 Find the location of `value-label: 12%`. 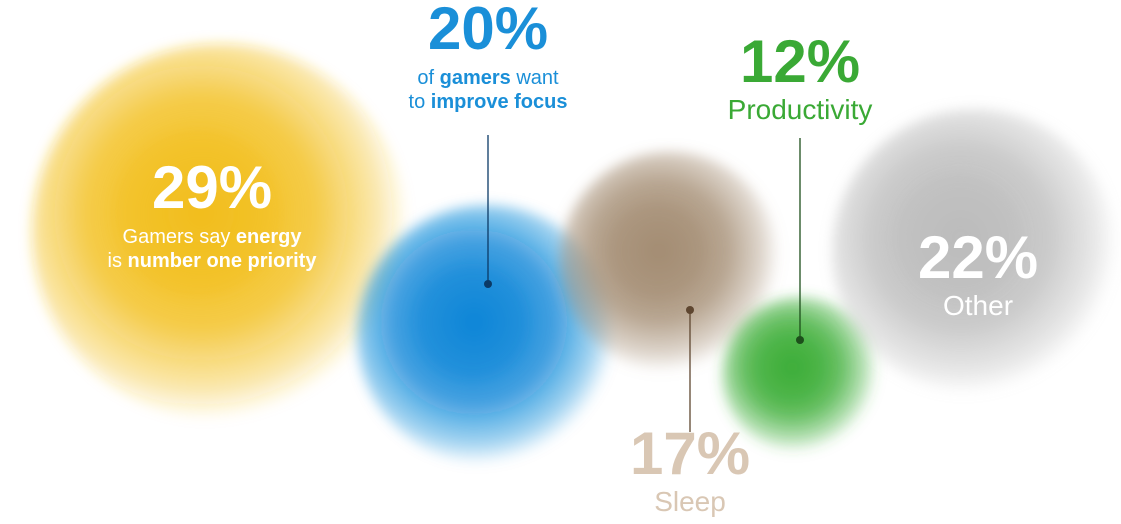

value-label: 12% is located at coordinates (800, 61).